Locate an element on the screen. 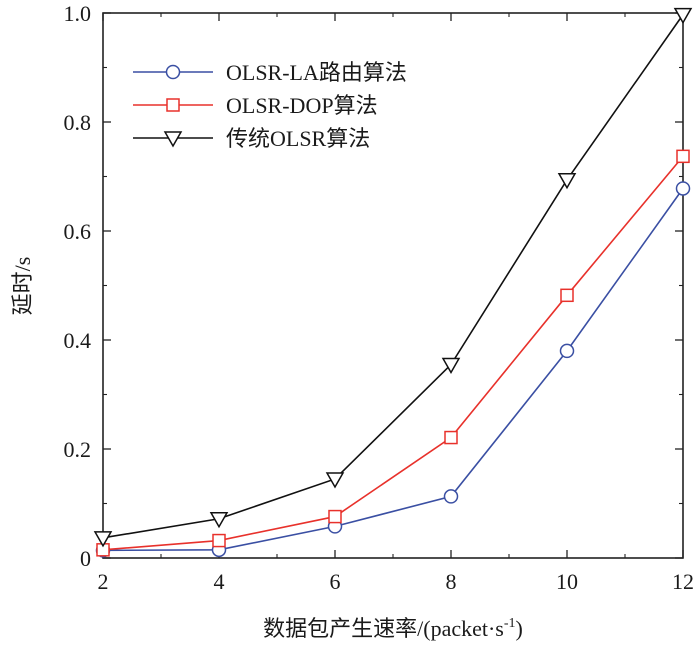 The width and height of the screenshot is (700, 651). x-tick-label: 12 is located at coordinates (683, 581).